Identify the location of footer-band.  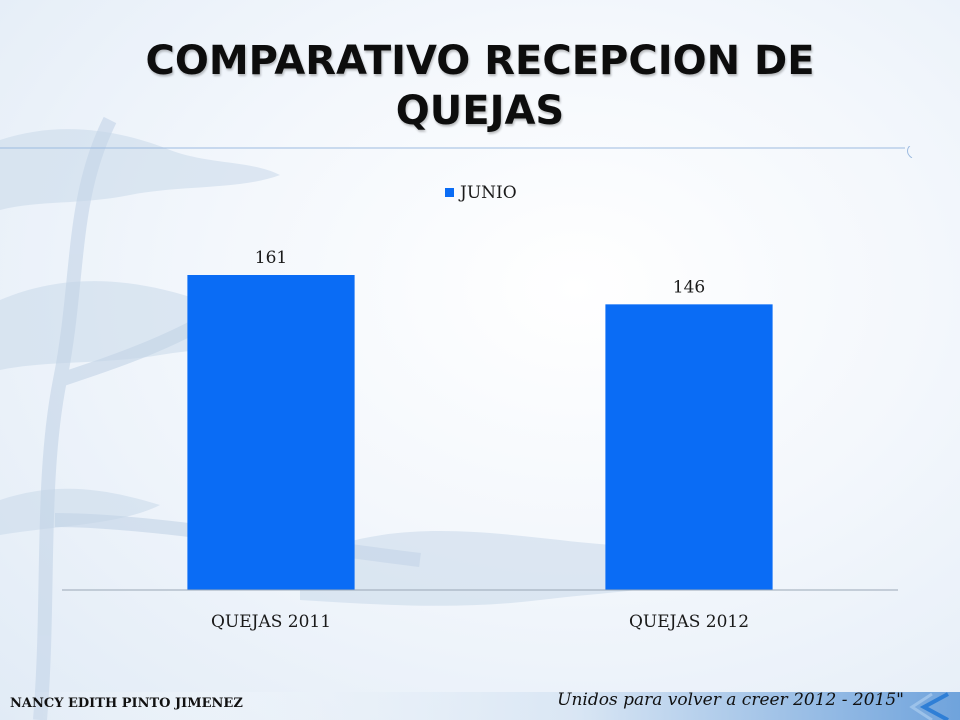
(480, 706).